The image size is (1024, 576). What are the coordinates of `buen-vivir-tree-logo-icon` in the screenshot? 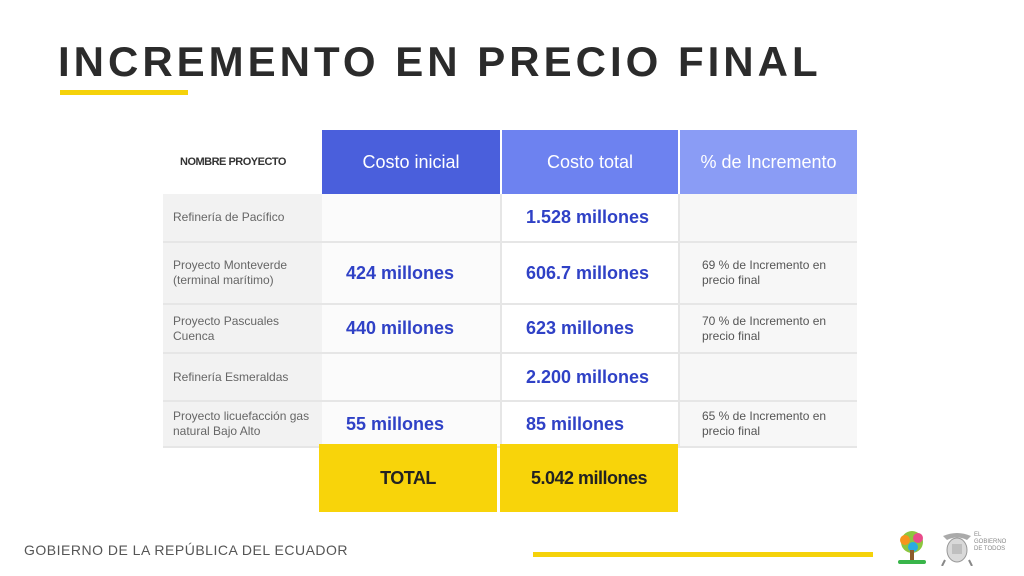 It's located at (912, 547).